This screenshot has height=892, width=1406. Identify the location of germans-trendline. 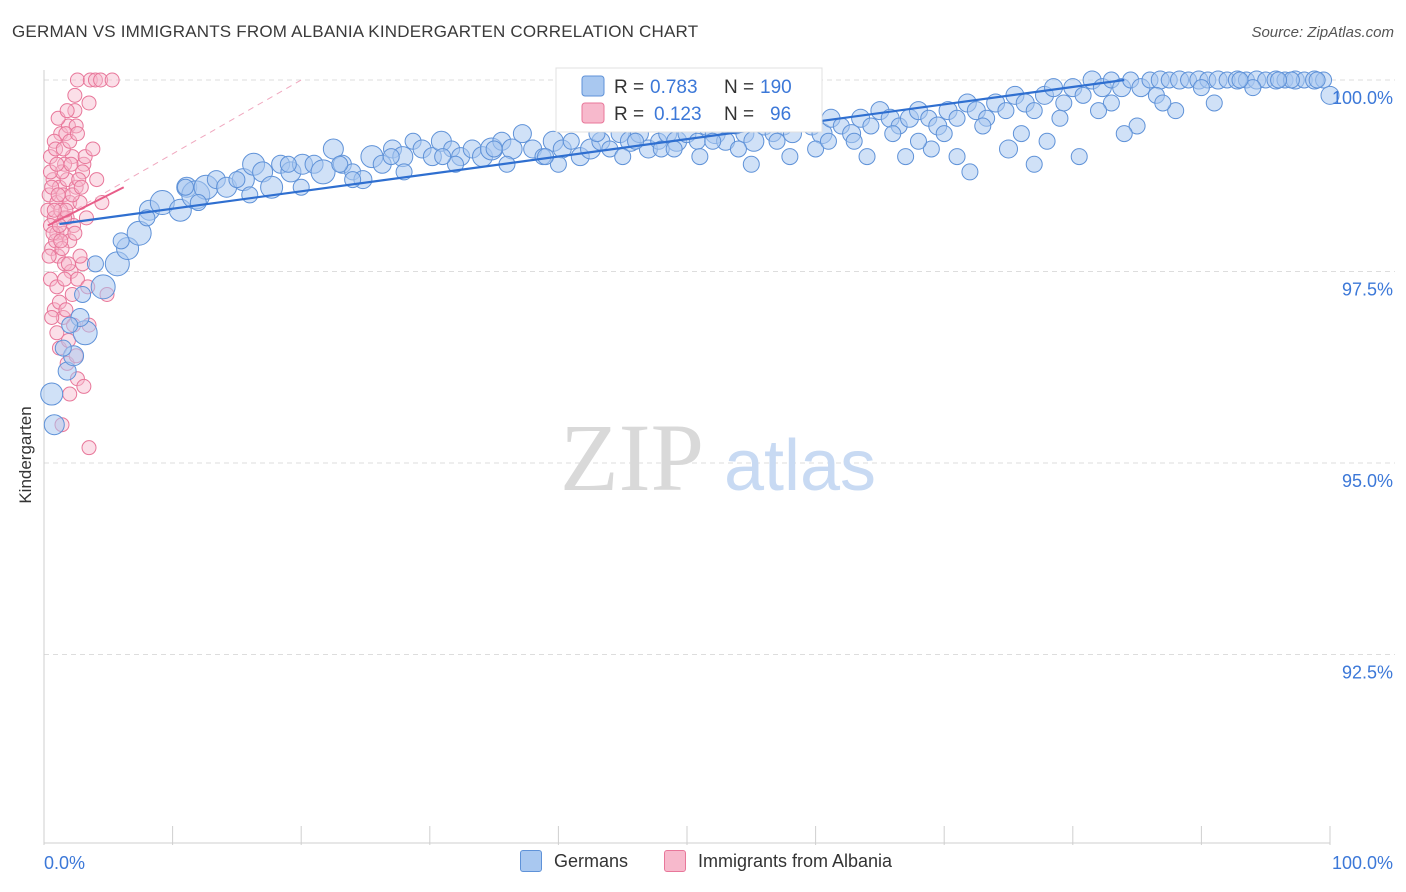
(592, 152).